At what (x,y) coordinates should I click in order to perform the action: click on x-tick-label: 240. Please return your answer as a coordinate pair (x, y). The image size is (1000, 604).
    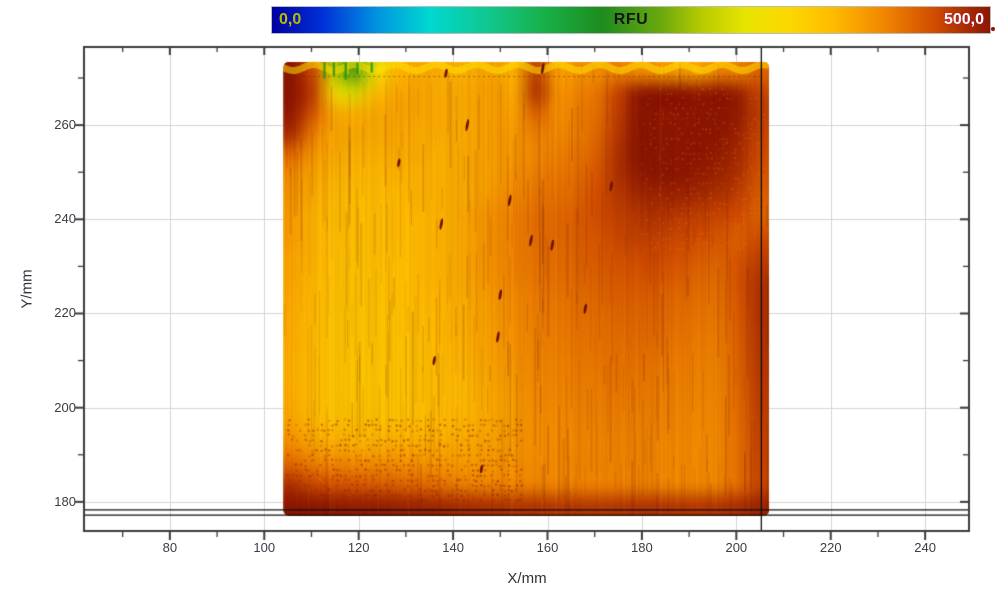
    Looking at the image, I should click on (925, 547).